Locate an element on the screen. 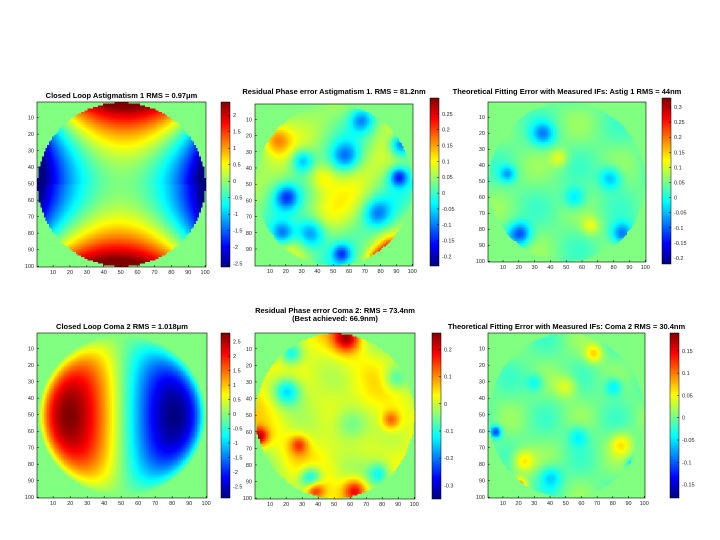 This screenshot has height=540, width=720. colorbar-tick-label: 2.5 is located at coordinates (237, 343).